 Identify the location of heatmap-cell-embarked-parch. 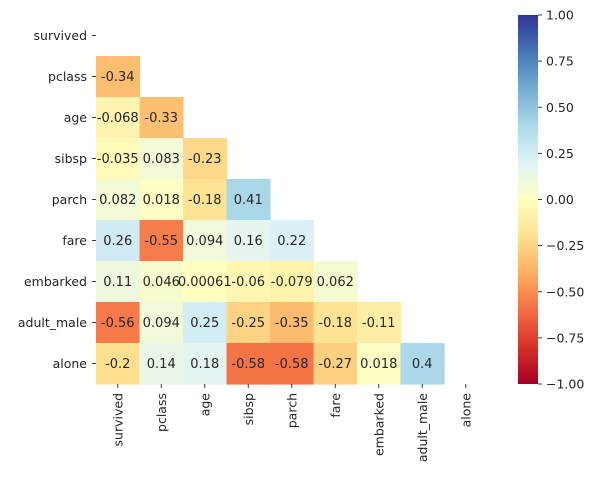
(292, 282).